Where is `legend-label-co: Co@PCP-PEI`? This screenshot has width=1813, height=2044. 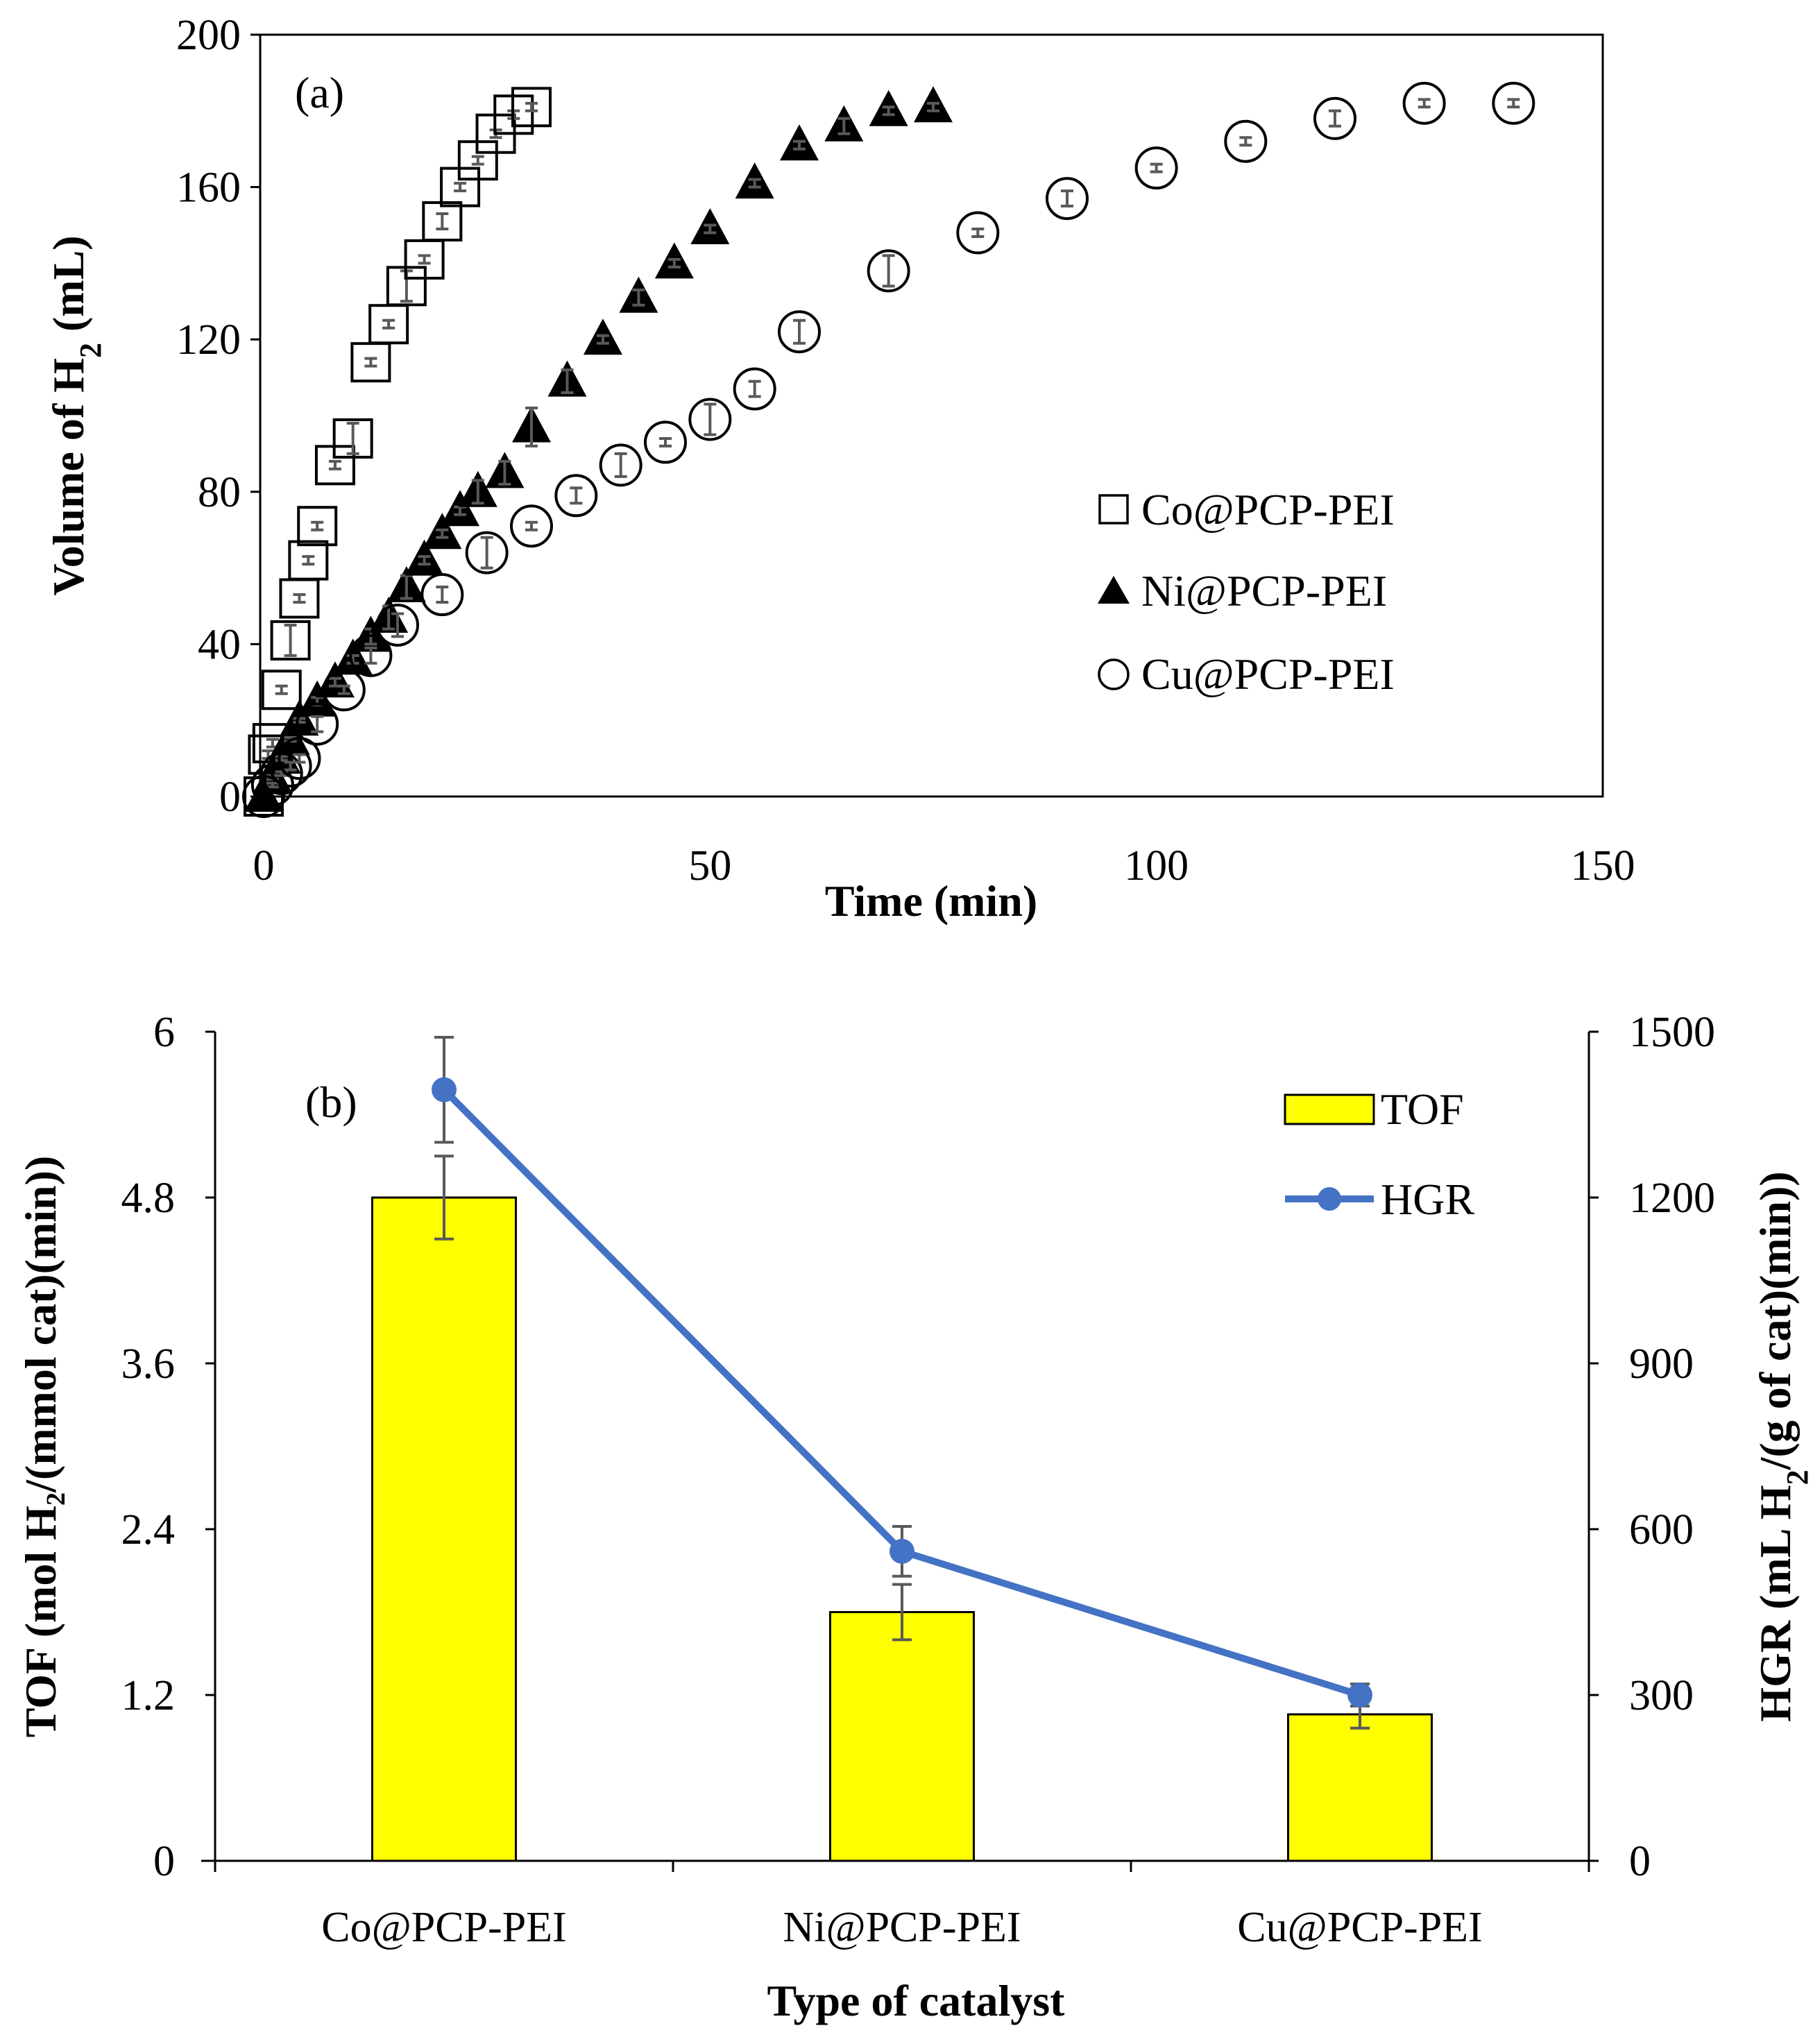 legend-label-co: Co@PCP-PEI is located at coordinates (1268, 509).